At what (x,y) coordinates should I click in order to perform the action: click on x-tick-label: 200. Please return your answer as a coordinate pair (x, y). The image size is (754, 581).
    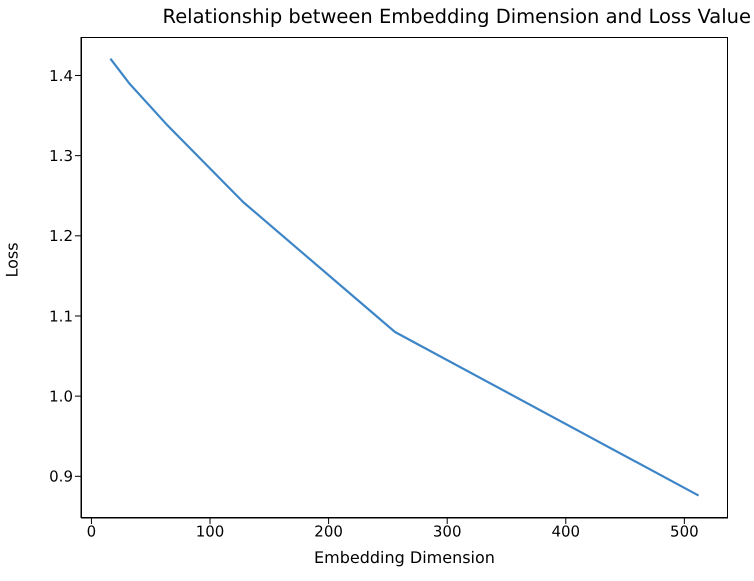
    Looking at the image, I should click on (328, 531).